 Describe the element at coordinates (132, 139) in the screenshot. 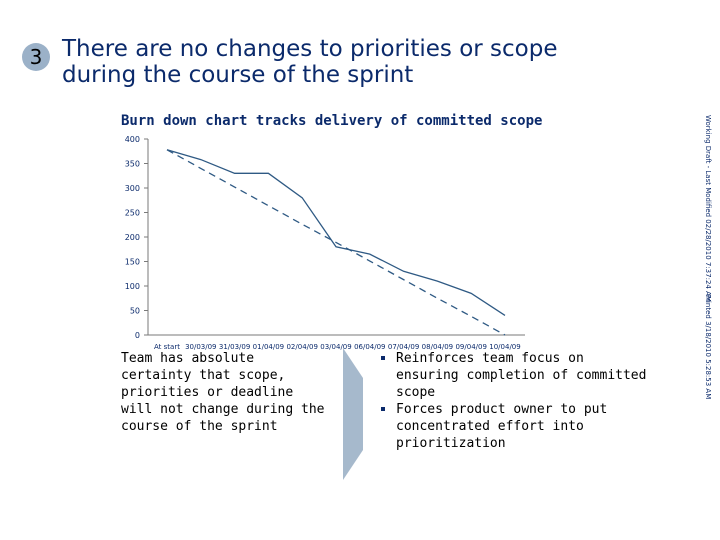

I see `y-tick-label: 400` at that location.